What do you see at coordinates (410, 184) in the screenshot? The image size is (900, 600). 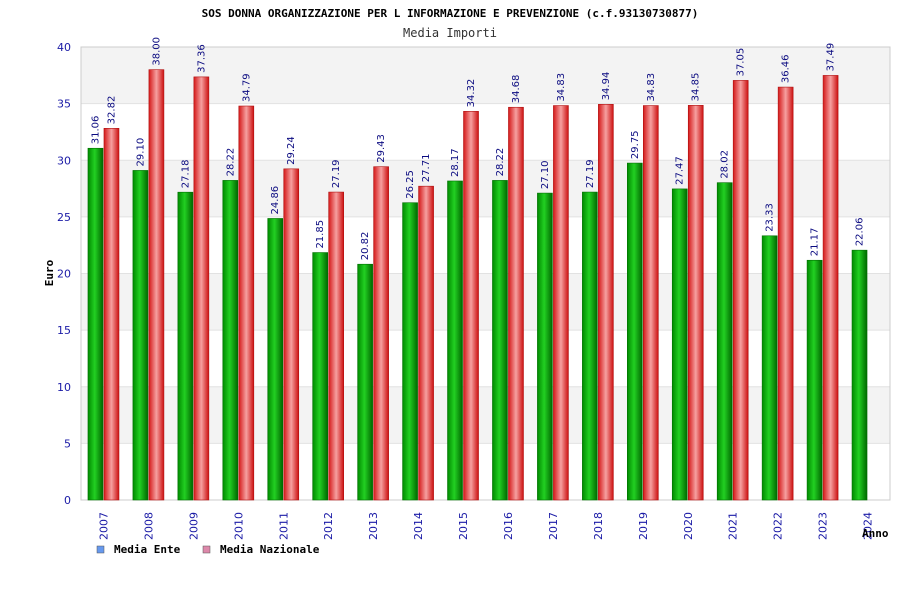 I see `data-label-media-ente: 26.25` at bounding box center [410, 184].